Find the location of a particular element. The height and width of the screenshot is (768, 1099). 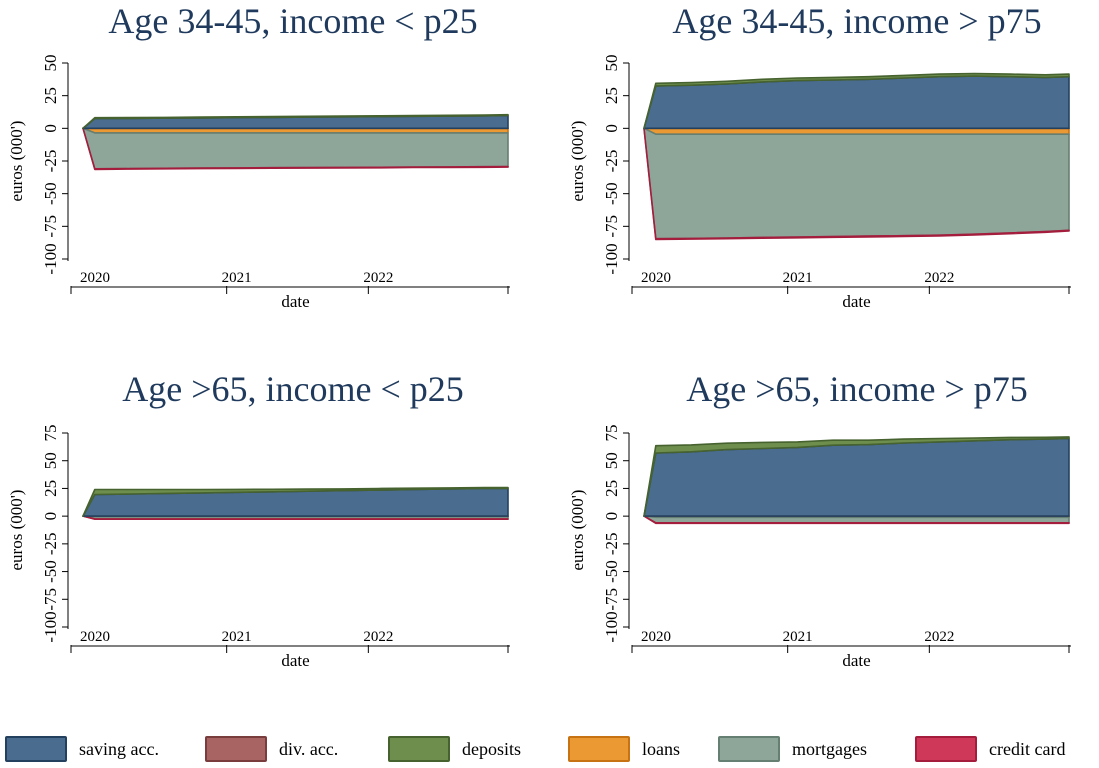

legend-item-loans: loans is located at coordinates (624, 749).